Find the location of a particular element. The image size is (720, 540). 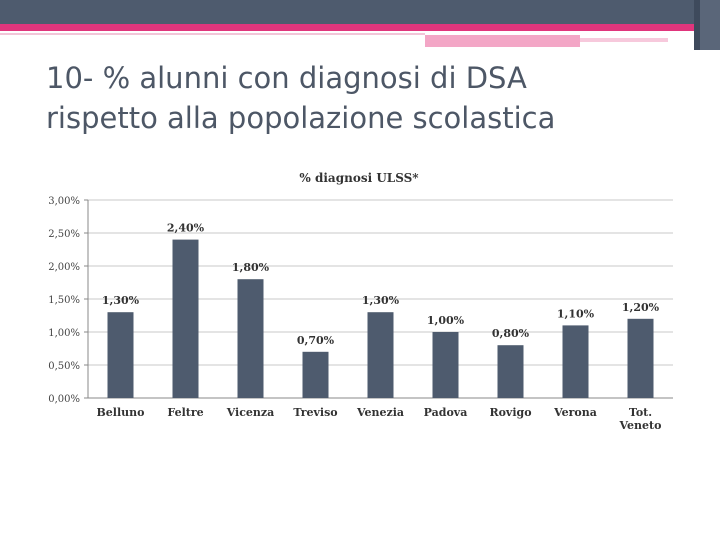

data-label: 0,70% is located at coordinates (316, 340).